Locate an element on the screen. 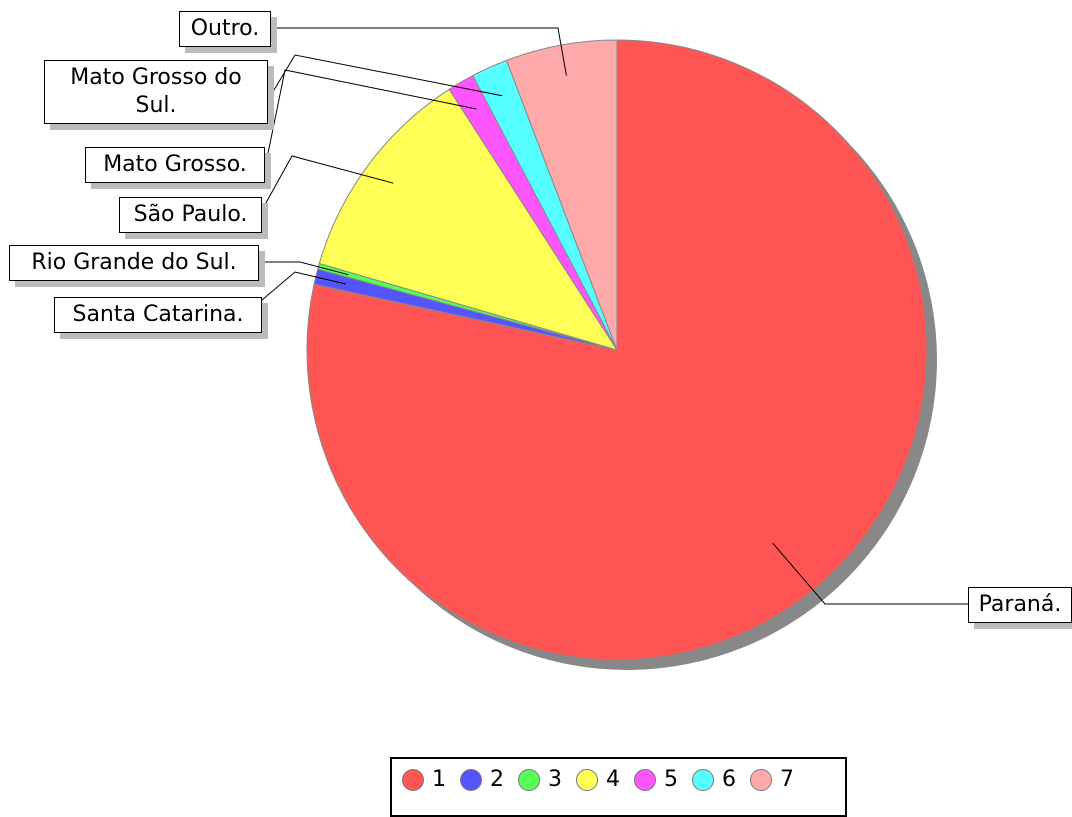 The image size is (1072, 817). legend-item: 1 is located at coordinates (424, 779).